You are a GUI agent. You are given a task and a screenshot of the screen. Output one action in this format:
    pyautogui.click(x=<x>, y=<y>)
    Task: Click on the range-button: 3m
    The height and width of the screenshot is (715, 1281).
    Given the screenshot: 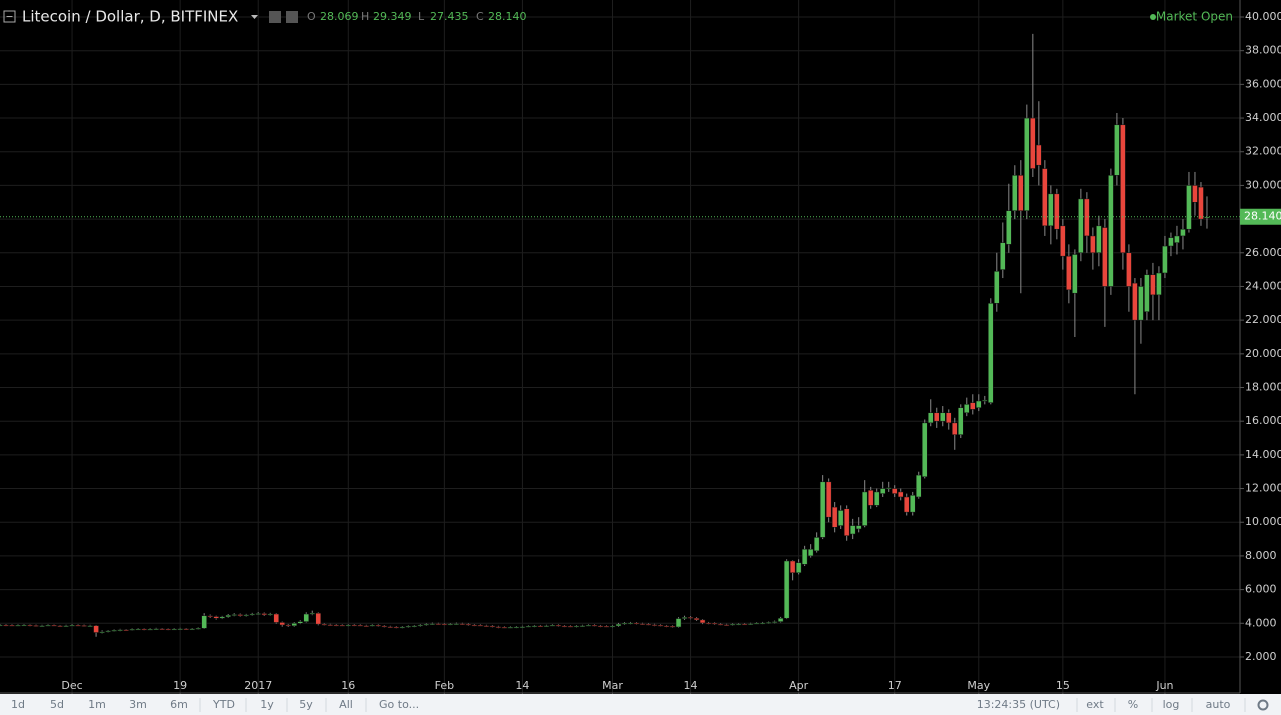 What is the action you would take?
    pyautogui.click(x=138, y=704)
    